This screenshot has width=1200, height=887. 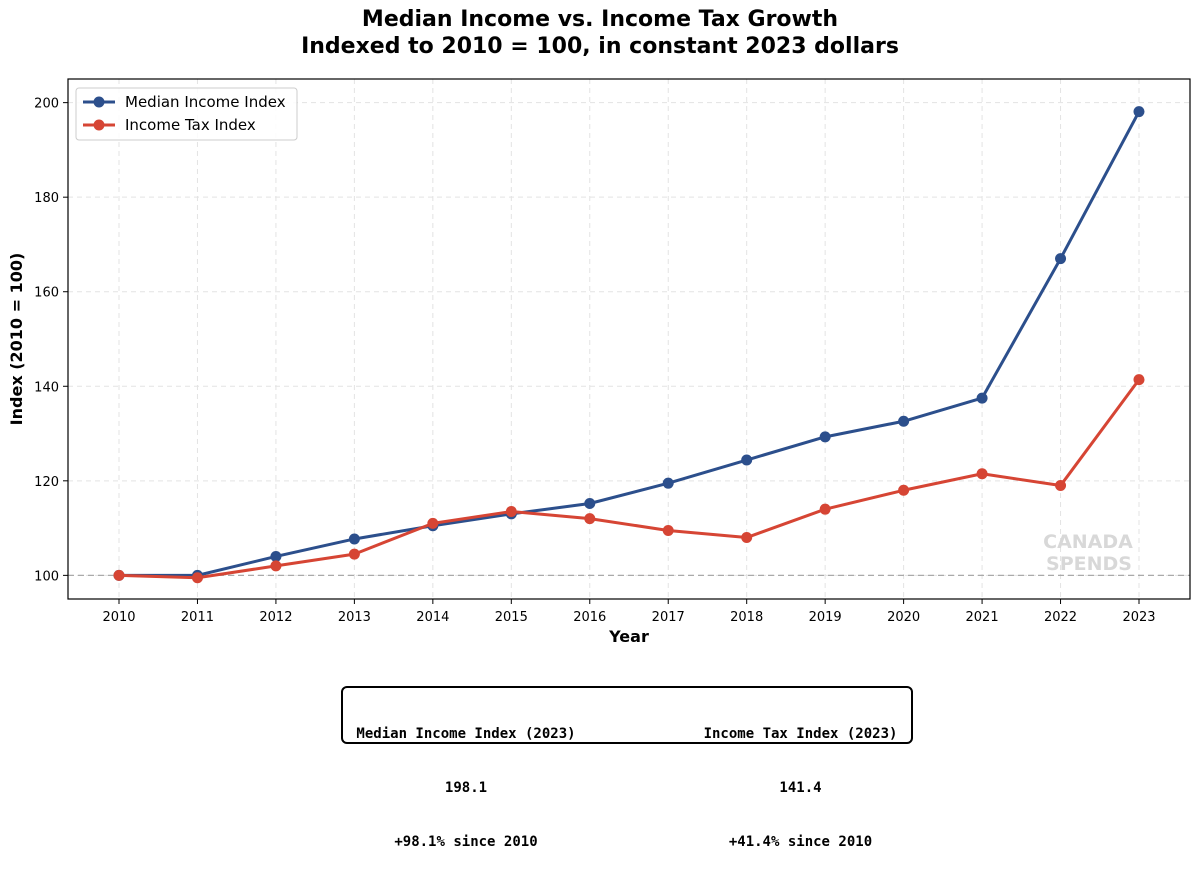 What do you see at coordinates (1139, 380) in the screenshot?
I see `point-income-tax-index-2023` at bounding box center [1139, 380].